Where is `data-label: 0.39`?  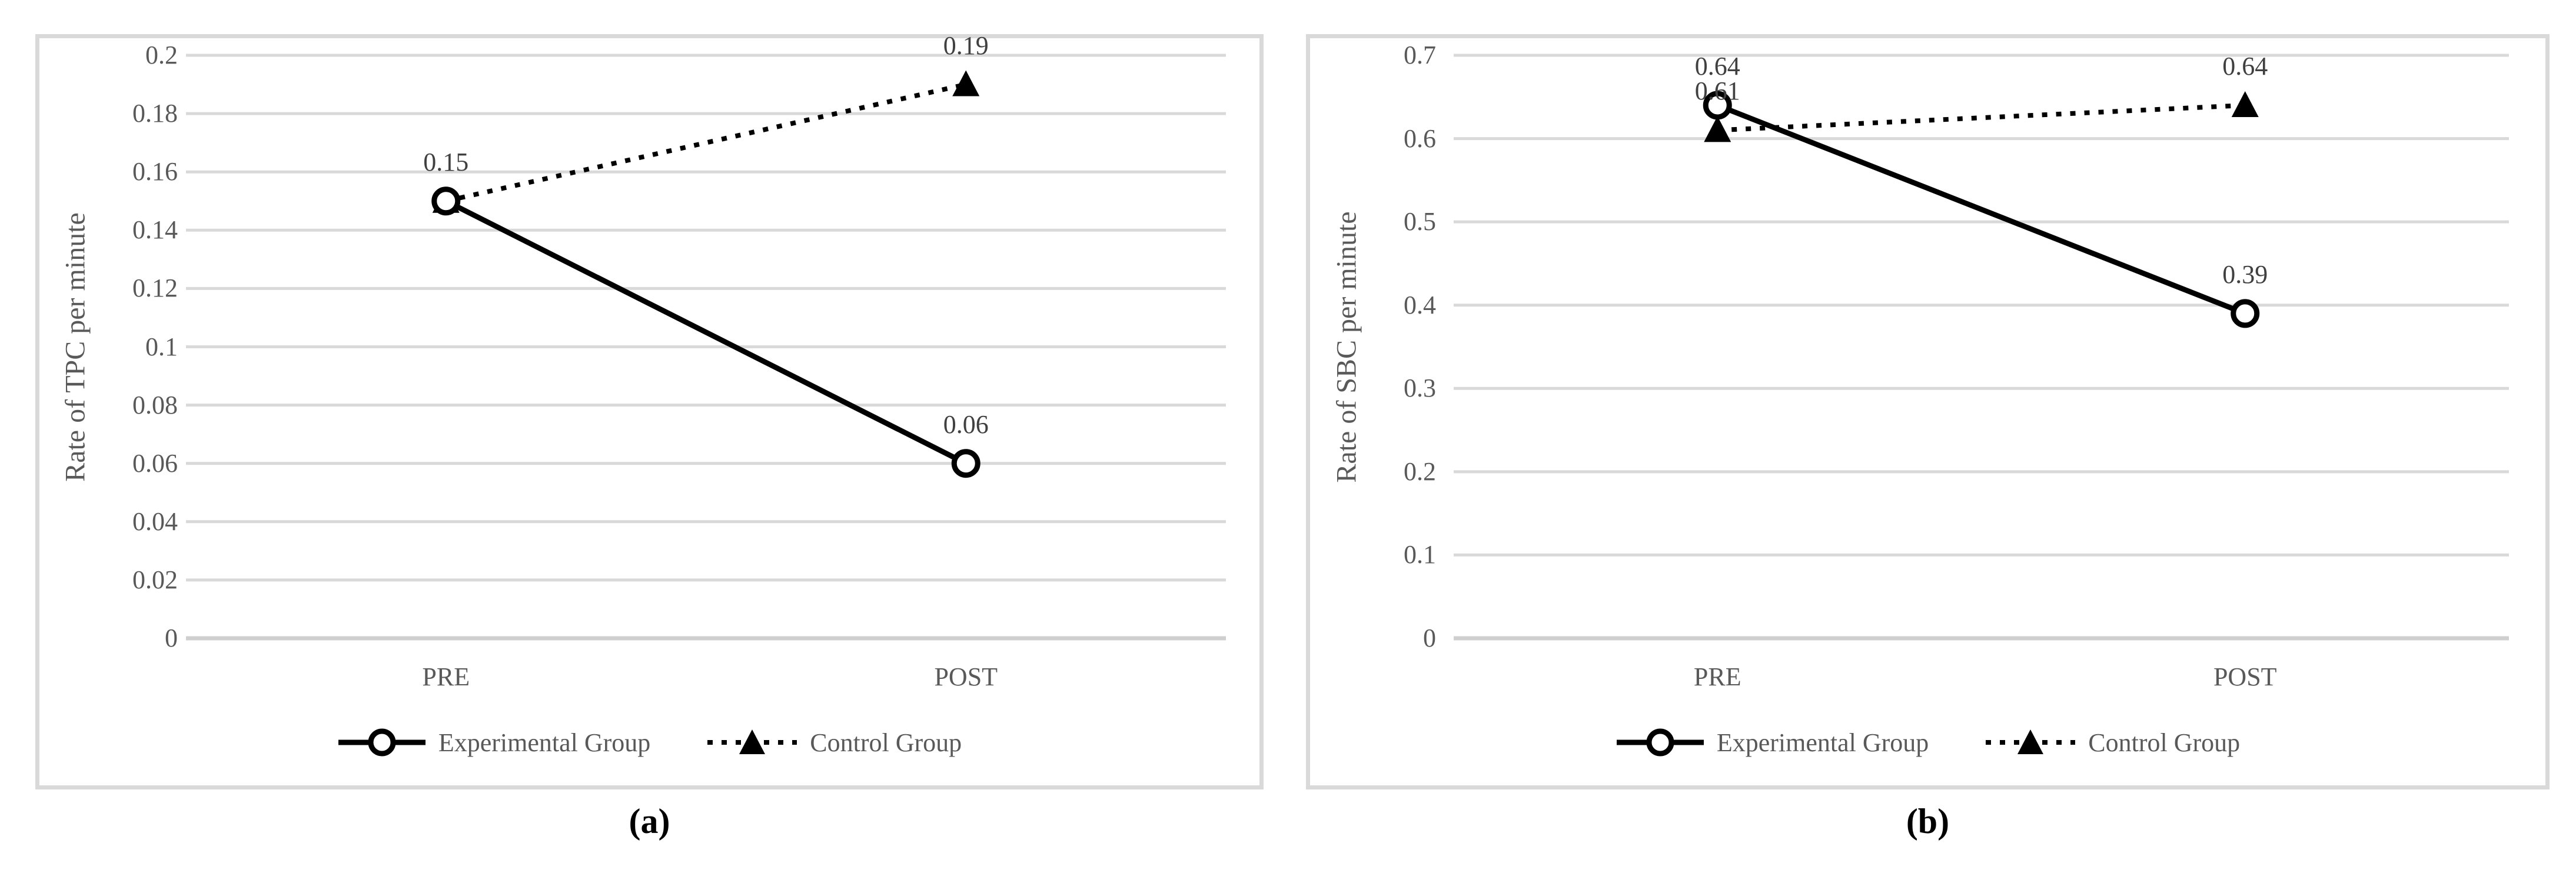
data-label: 0.39 is located at coordinates (2245, 274).